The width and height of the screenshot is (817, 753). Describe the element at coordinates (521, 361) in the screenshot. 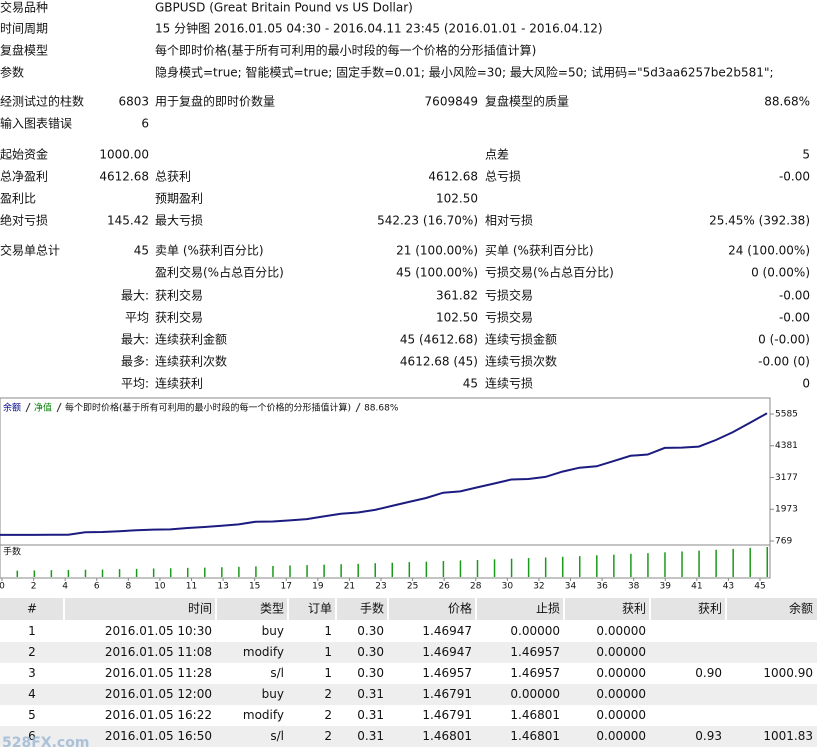

I see `summary-label: 连续亏损次数` at that location.